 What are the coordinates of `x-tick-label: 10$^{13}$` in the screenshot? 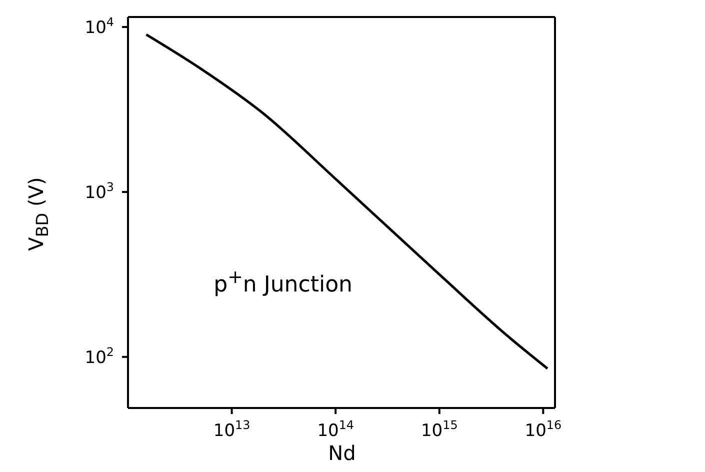 It's located at (231, 429).